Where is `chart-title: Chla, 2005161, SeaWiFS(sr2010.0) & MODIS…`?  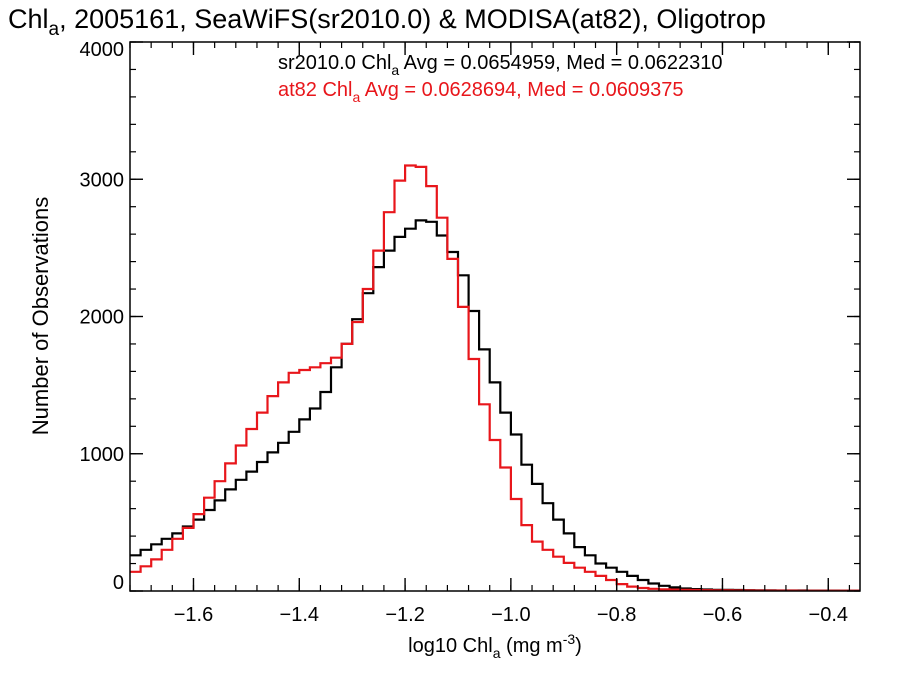
chart-title: Chla, 2005161, SeaWiFS(sr2010.0) & MODIS… is located at coordinates (387, 22).